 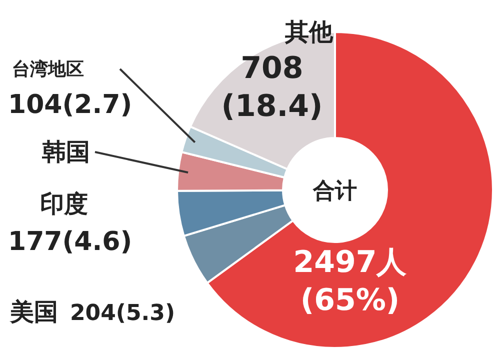 I want to click on slice-label: 美国, so click(x=33, y=312).